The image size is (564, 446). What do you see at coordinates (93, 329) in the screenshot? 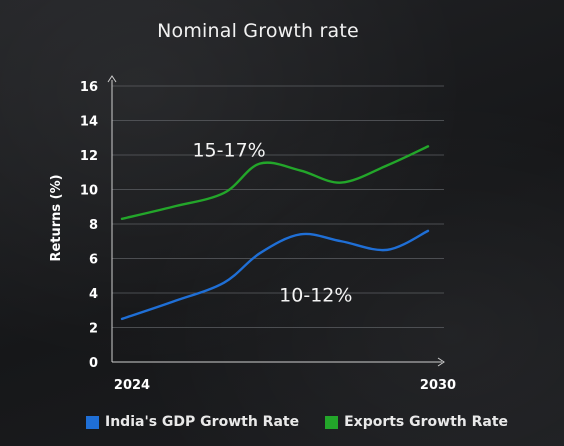
I see `y-tick-label: 2` at bounding box center [93, 329].